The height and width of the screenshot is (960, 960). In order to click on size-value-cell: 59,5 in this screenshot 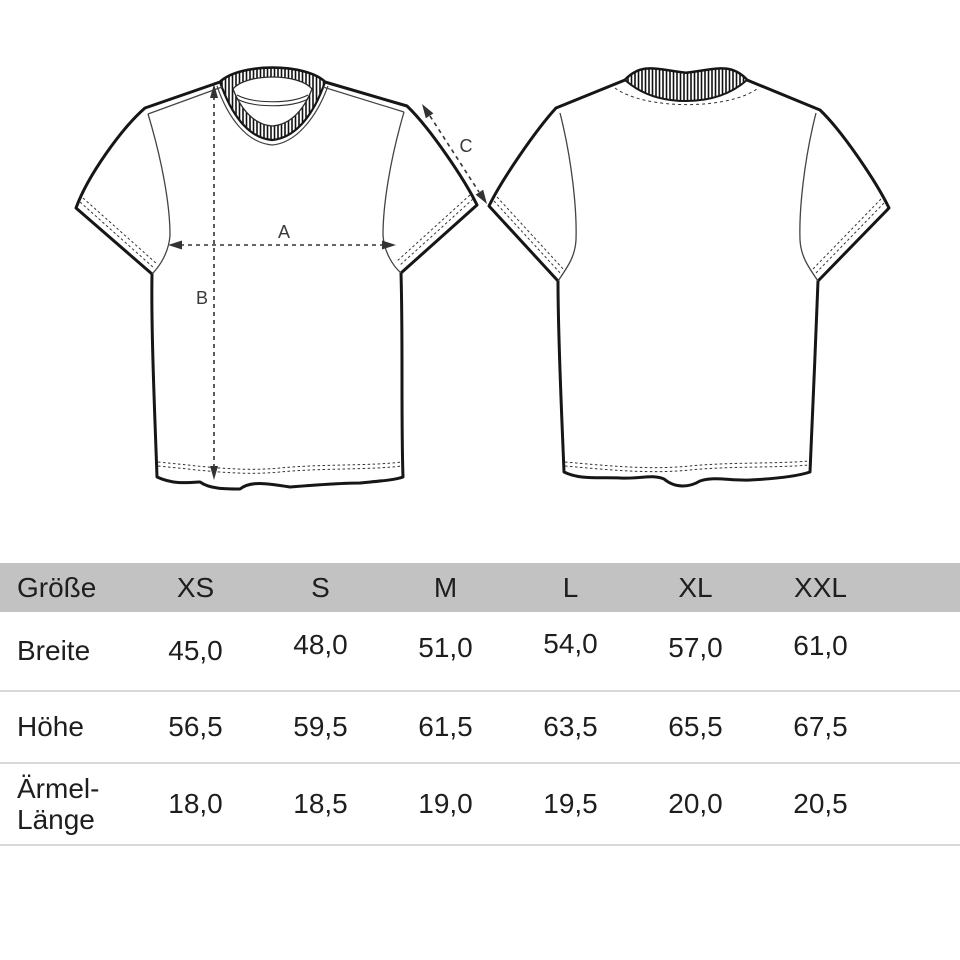, I will do `click(320, 727)`.